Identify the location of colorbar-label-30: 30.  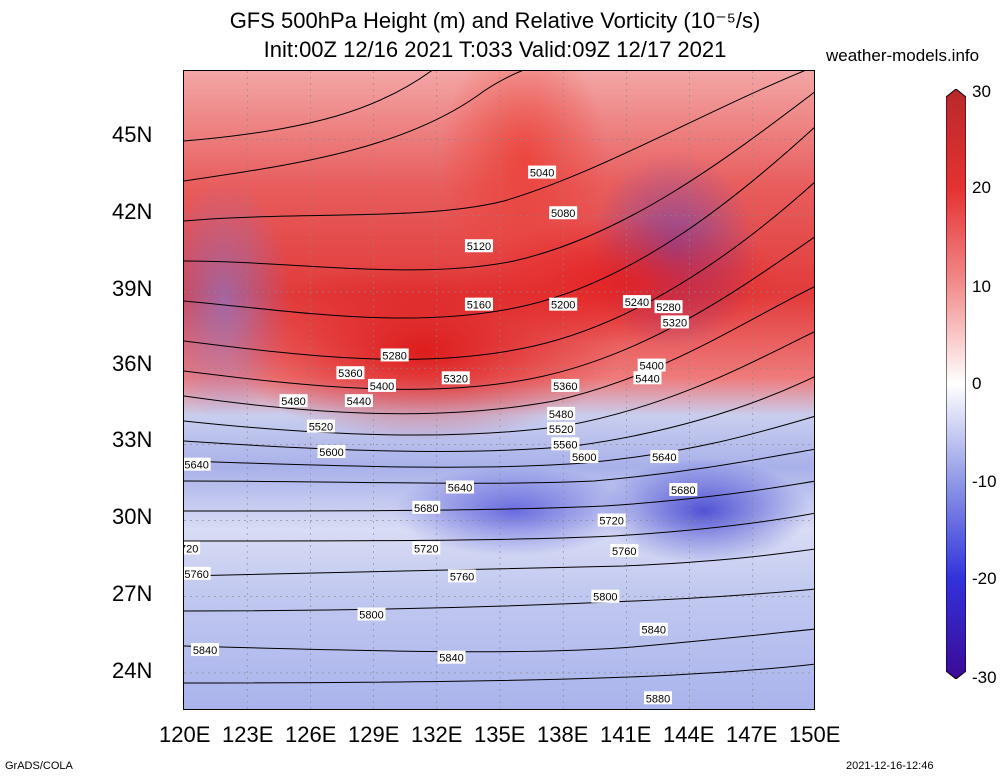
(981, 91).